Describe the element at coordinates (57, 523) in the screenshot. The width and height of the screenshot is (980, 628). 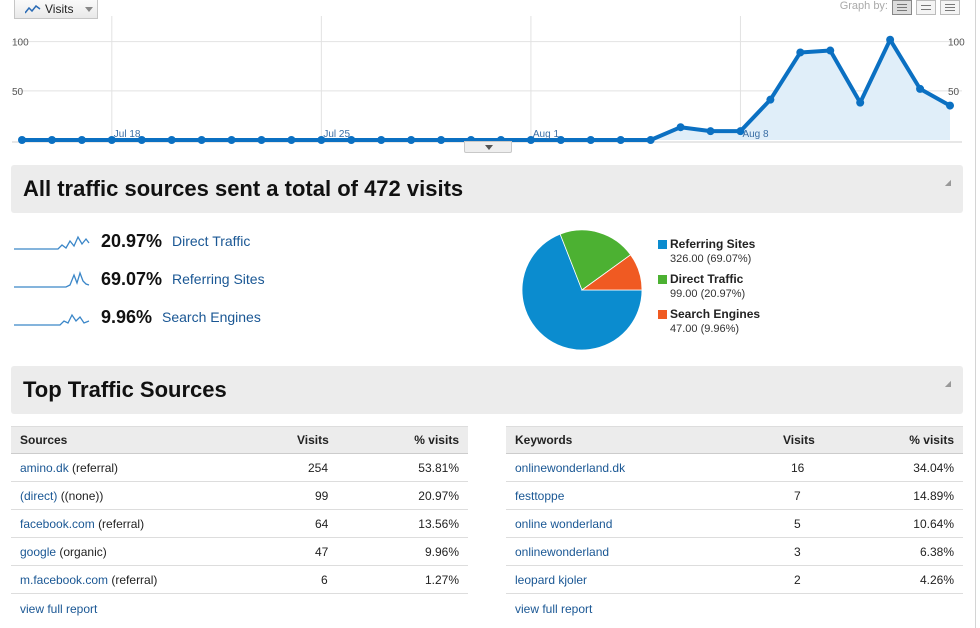
I see `source-link: facebook.com` at that location.